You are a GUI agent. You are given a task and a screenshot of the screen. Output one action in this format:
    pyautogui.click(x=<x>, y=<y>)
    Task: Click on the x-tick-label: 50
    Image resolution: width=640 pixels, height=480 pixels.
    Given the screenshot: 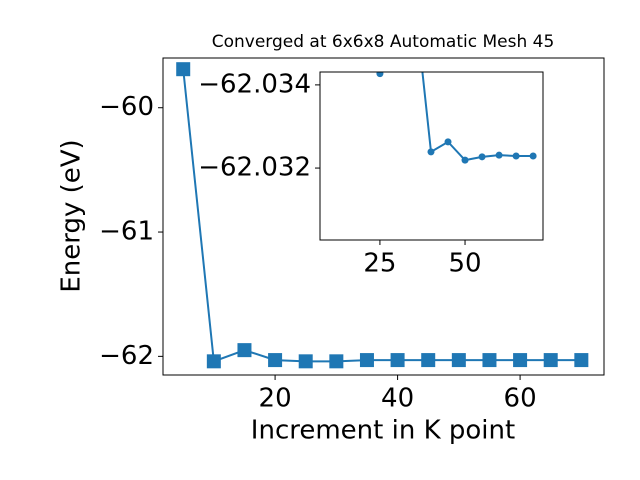 What is the action you would take?
    pyautogui.click(x=464, y=264)
    